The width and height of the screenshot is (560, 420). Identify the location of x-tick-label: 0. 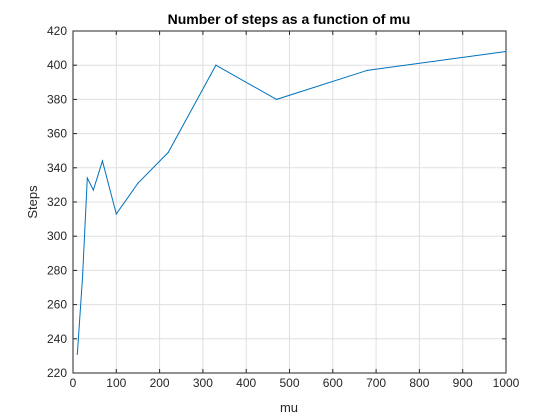
(73, 383).